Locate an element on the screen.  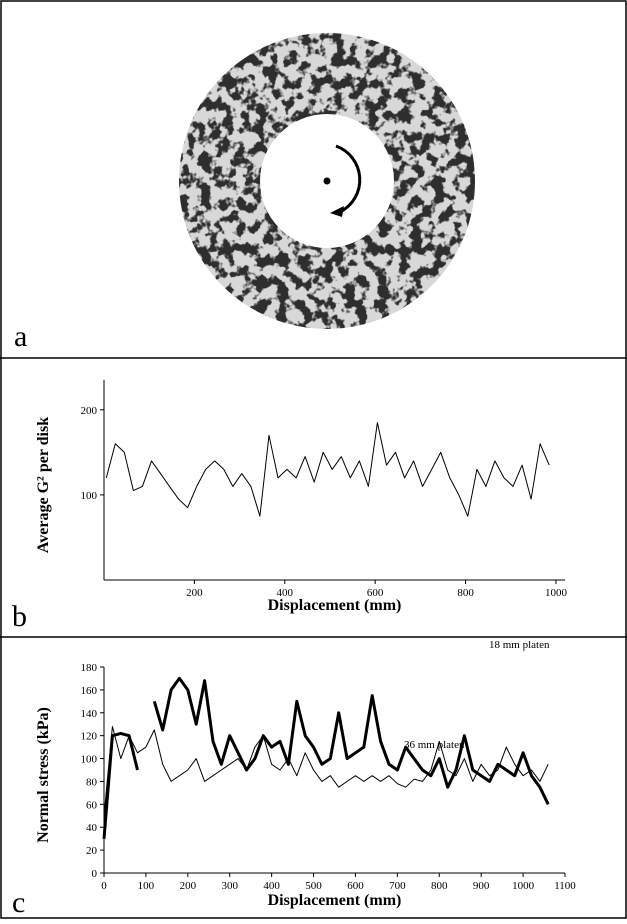
panel-label: a is located at coordinates (20, 336).